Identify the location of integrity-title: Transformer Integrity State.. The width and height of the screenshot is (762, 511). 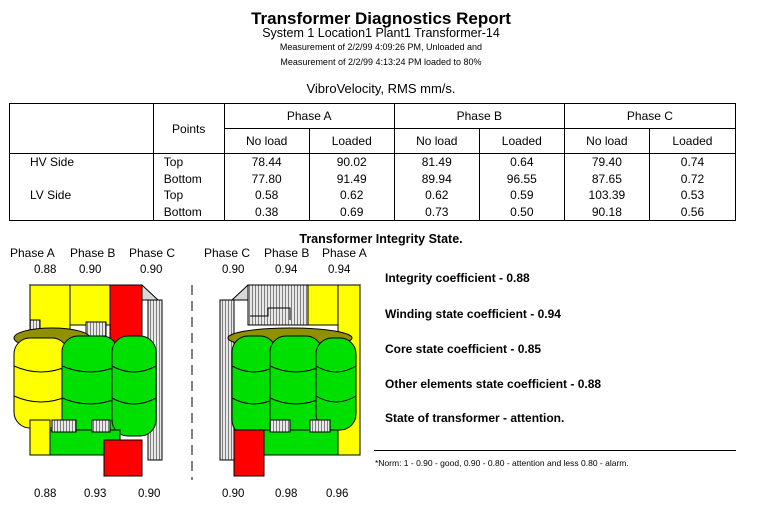
(381, 239).